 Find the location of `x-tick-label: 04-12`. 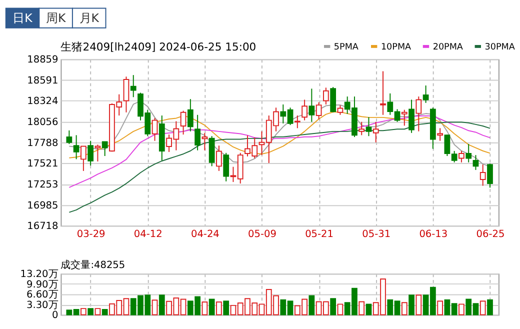

x-tick-label: 04-12 is located at coordinates (148, 234).